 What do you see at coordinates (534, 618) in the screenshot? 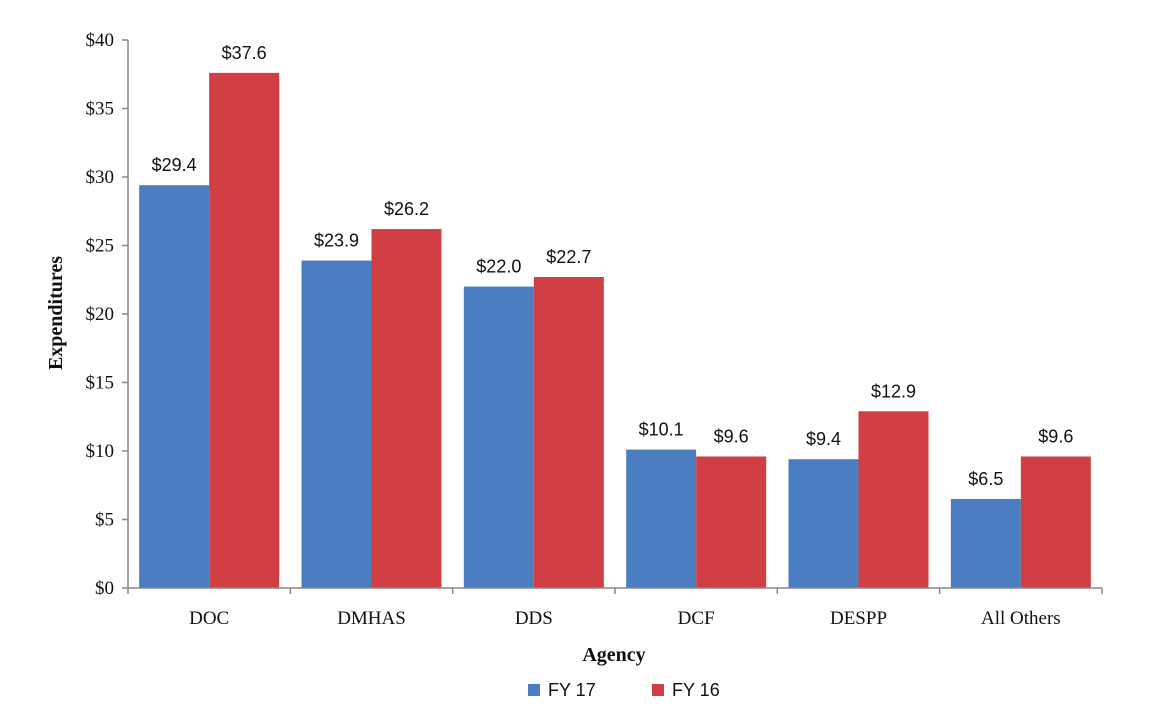
I see `x-tick-label: DDS` at bounding box center [534, 618].